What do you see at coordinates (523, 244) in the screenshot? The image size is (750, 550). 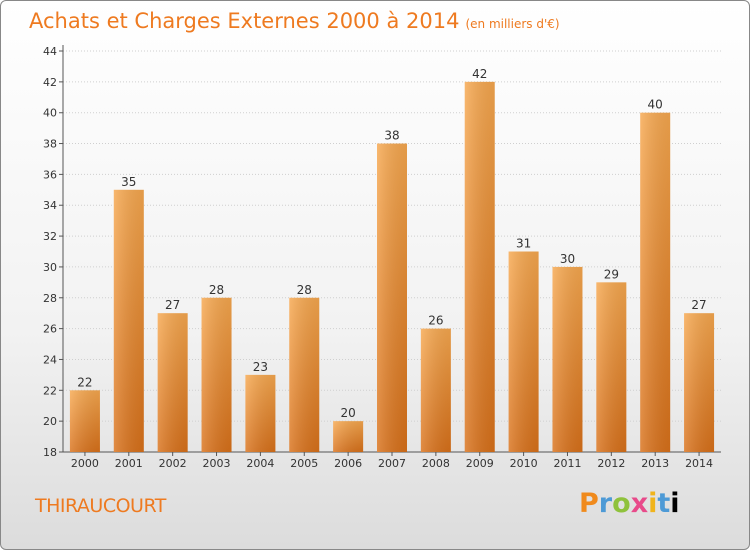 I see `bar-value-label: 31` at bounding box center [523, 244].